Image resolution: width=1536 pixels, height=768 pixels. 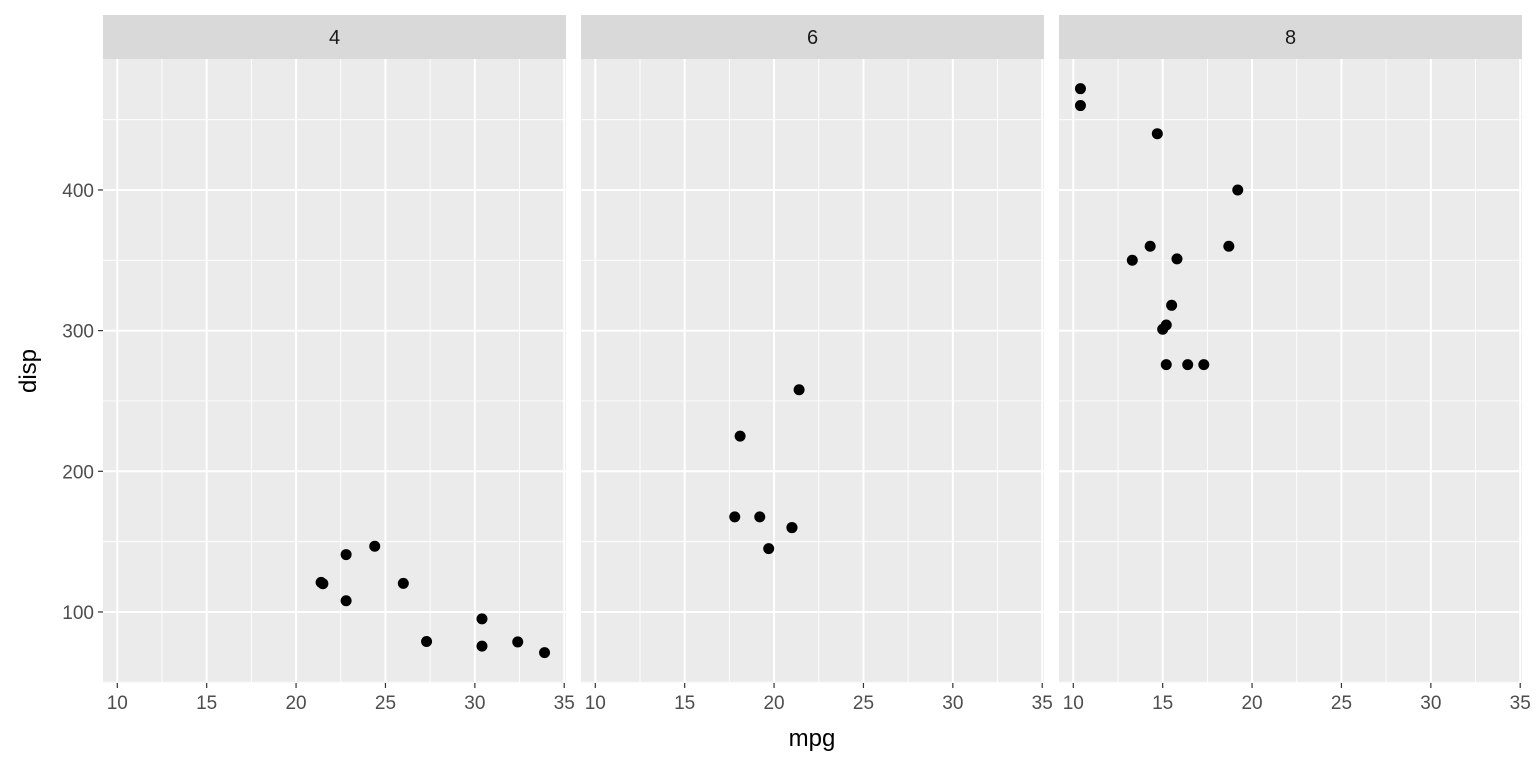 What do you see at coordinates (78, 191) in the screenshot?
I see `y-tick-label: 400` at bounding box center [78, 191].